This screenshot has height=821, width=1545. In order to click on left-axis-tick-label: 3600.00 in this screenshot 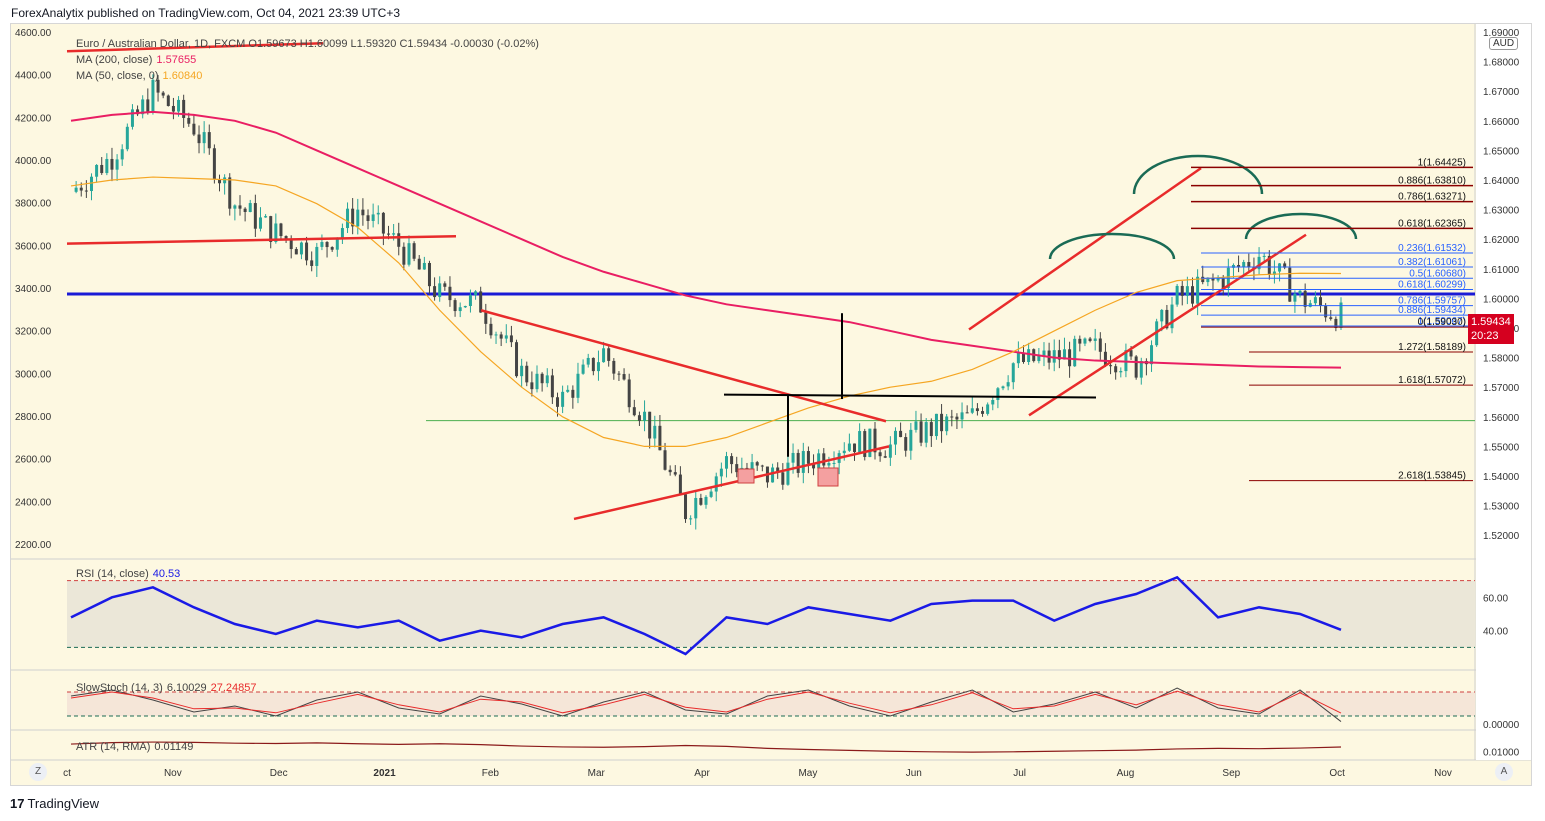, I will do `click(33, 246)`.